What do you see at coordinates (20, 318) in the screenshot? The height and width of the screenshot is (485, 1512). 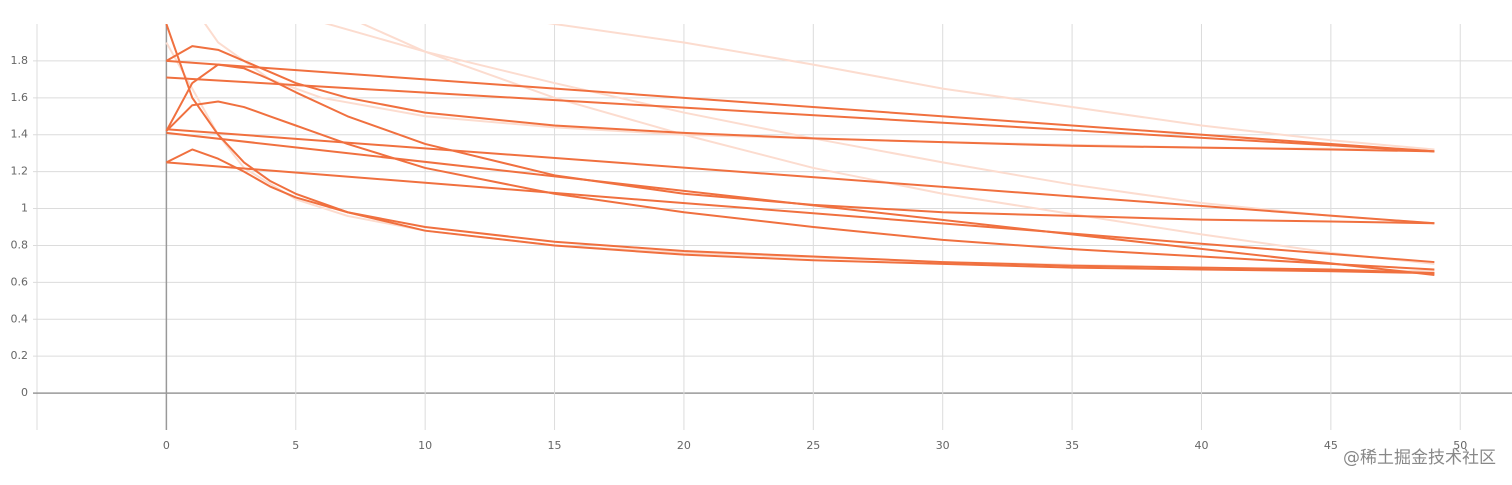 I see `y-tick-label: 0.4` at bounding box center [20, 318].